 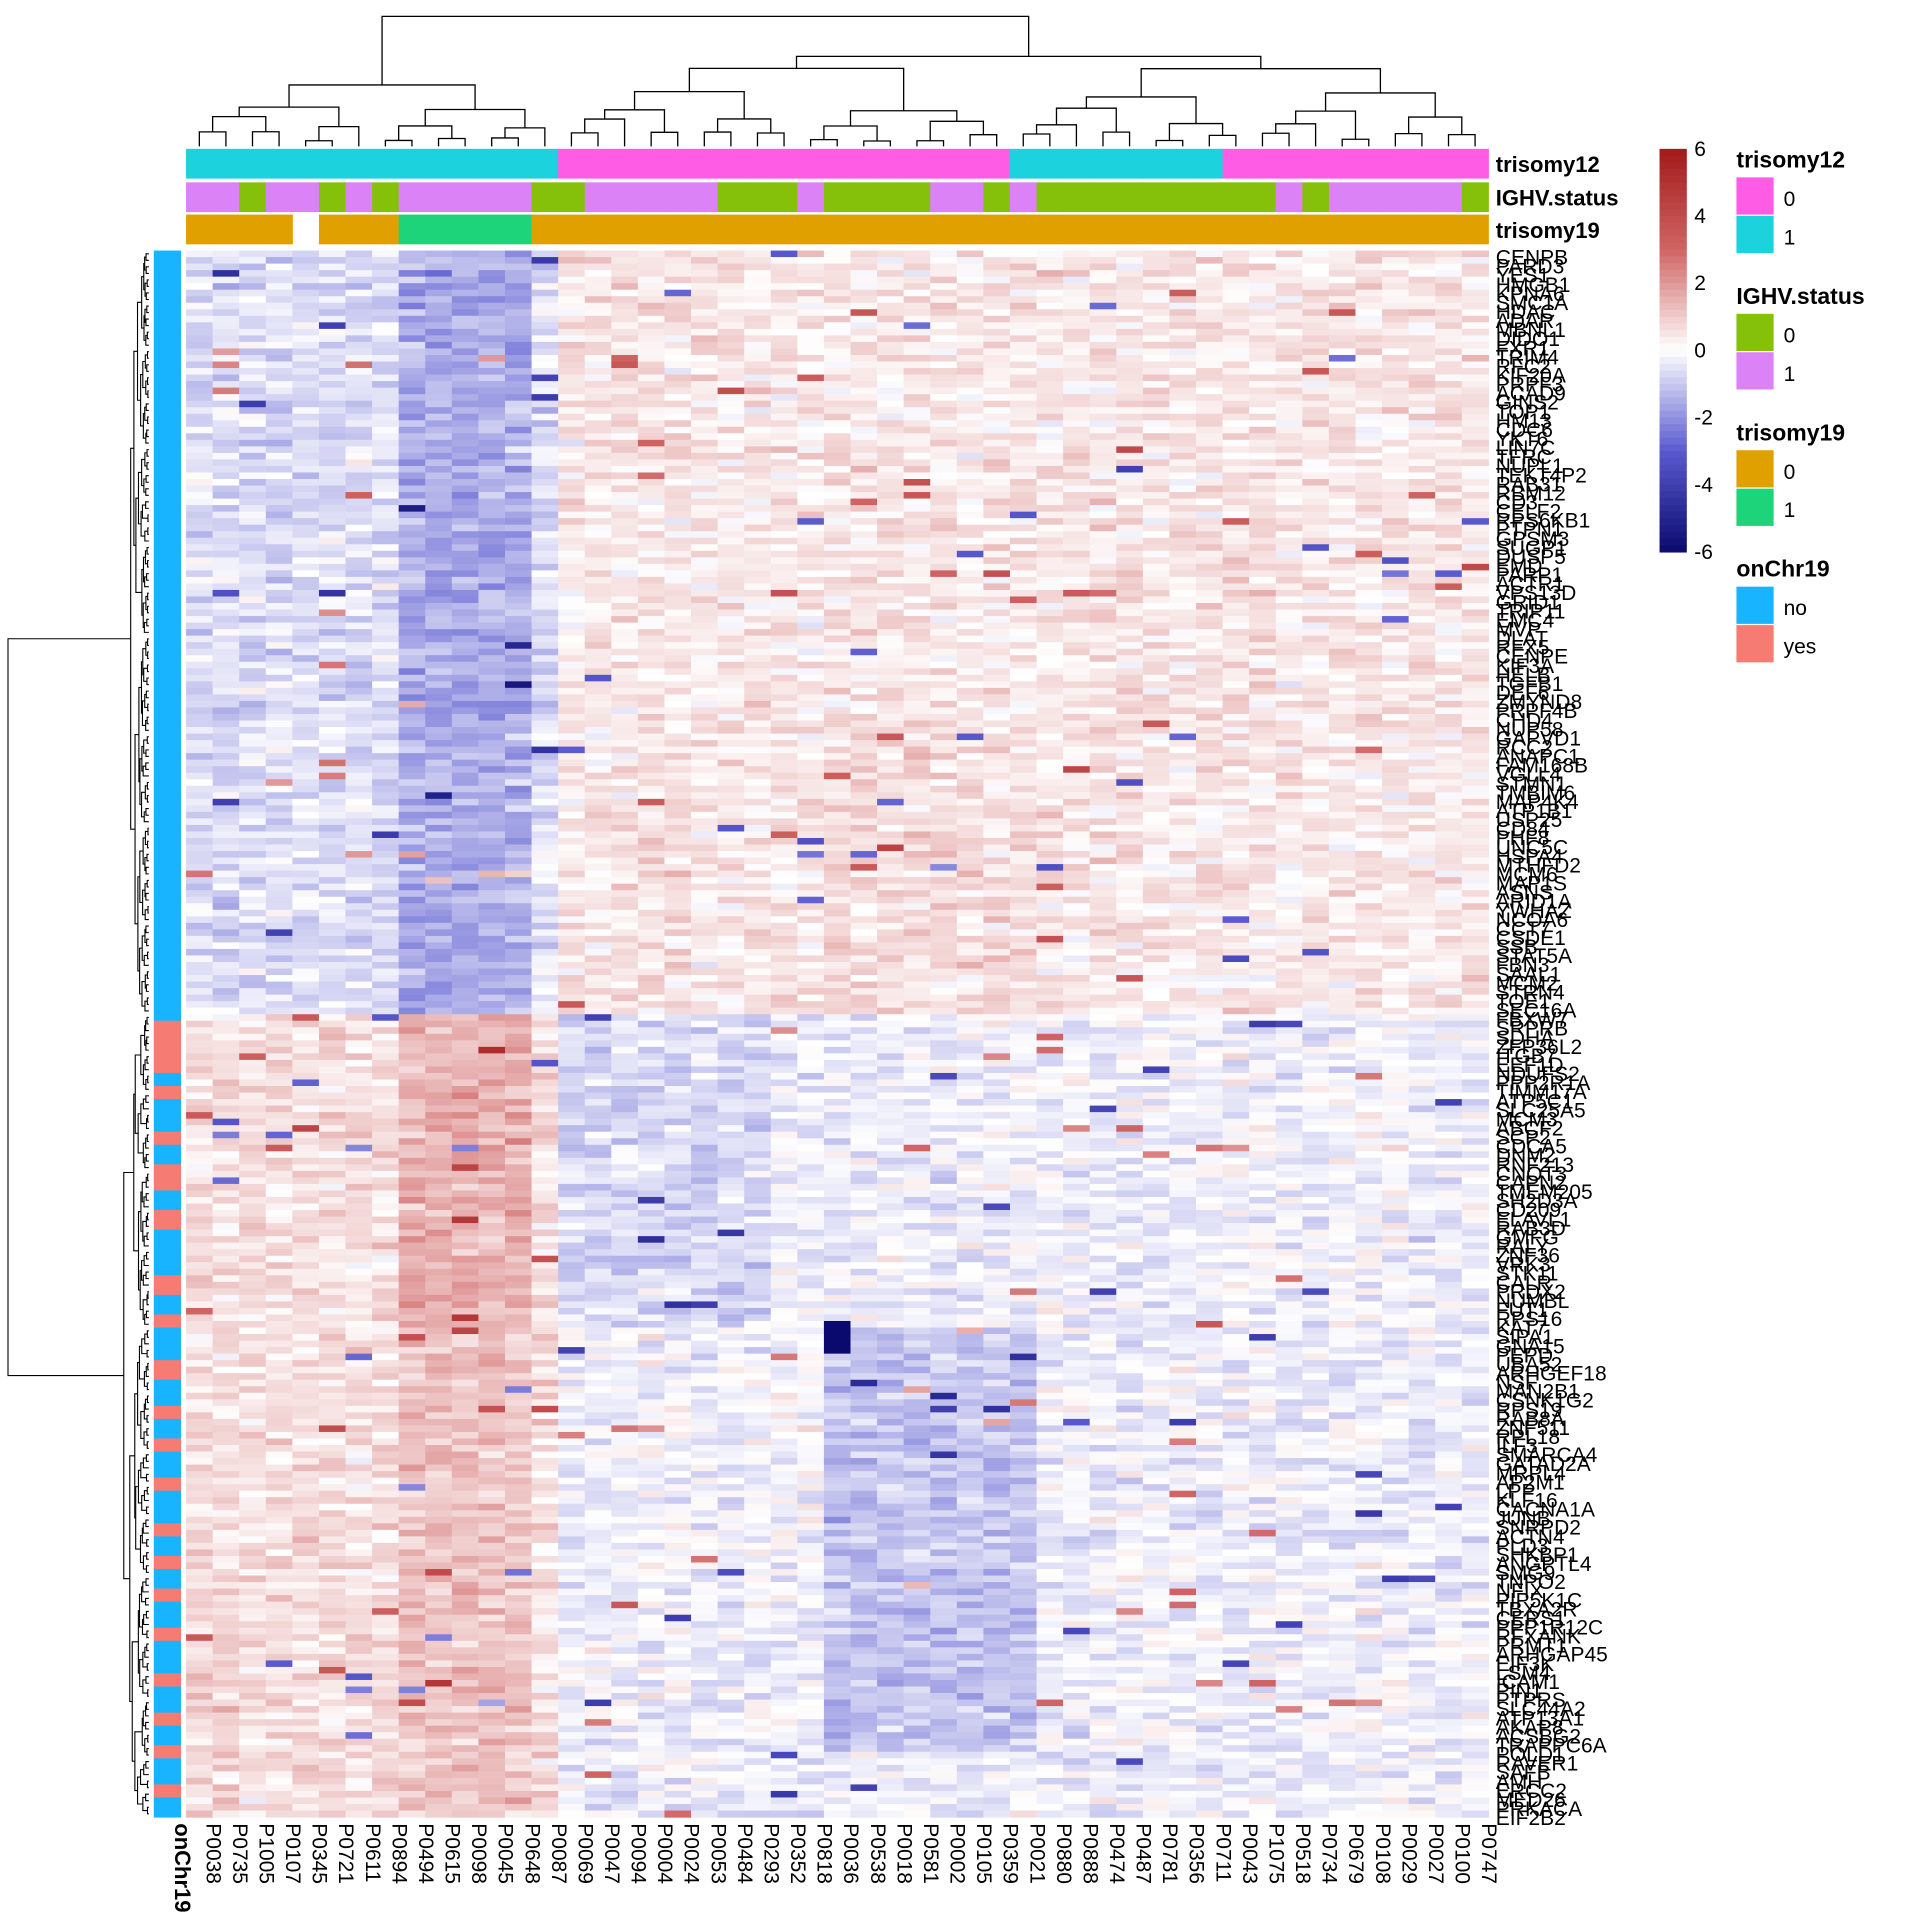 I want to click on annotation-cell-trisomy19, so click(x=731, y=229).